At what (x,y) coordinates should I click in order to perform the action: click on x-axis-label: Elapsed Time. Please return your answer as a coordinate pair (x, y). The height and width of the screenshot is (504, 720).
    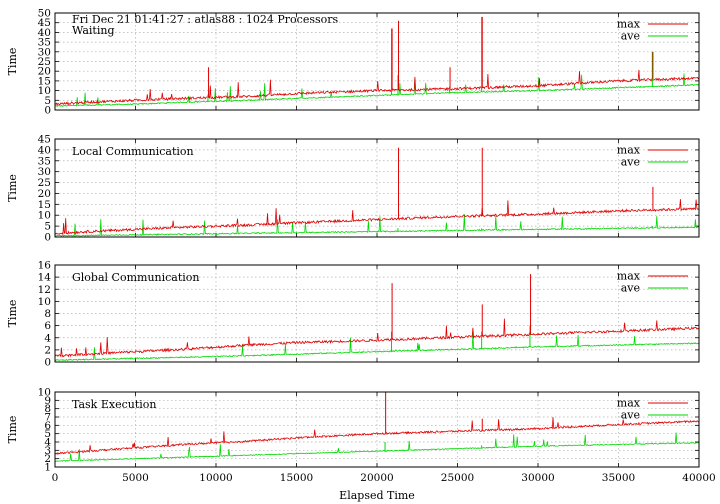
    Looking at the image, I should click on (377, 495).